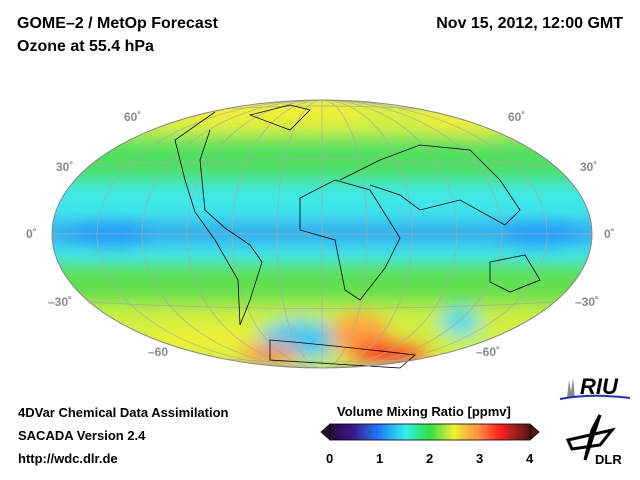 This screenshot has height=480, width=640. What do you see at coordinates (85, 46) in the screenshot?
I see `title-line-2: Ozone at 55.4 hPa` at bounding box center [85, 46].